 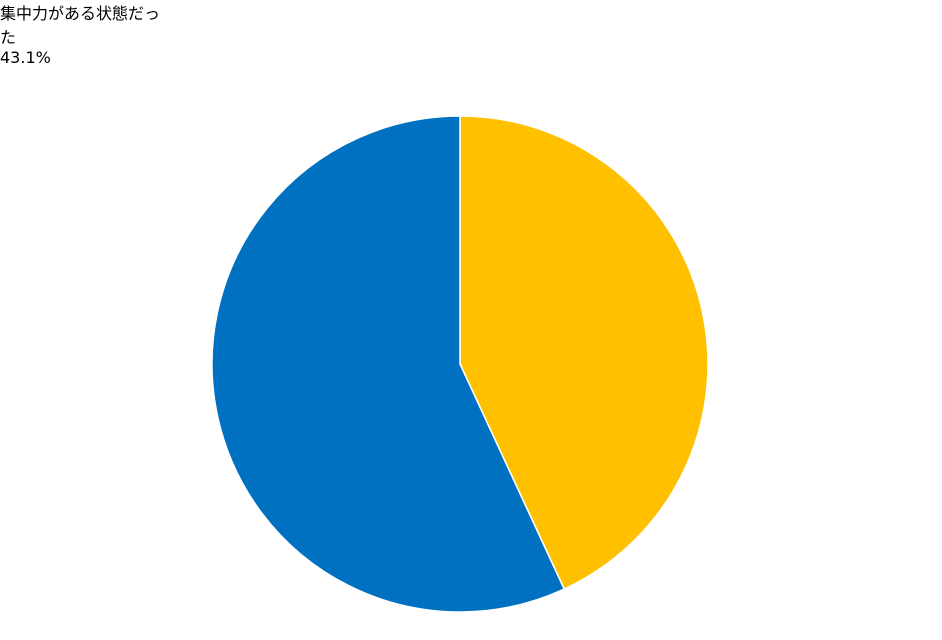 What do you see at coordinates (25, 57) in the screenshot?
I see `value-label: 43.1%` at bounding box center [25, 57].